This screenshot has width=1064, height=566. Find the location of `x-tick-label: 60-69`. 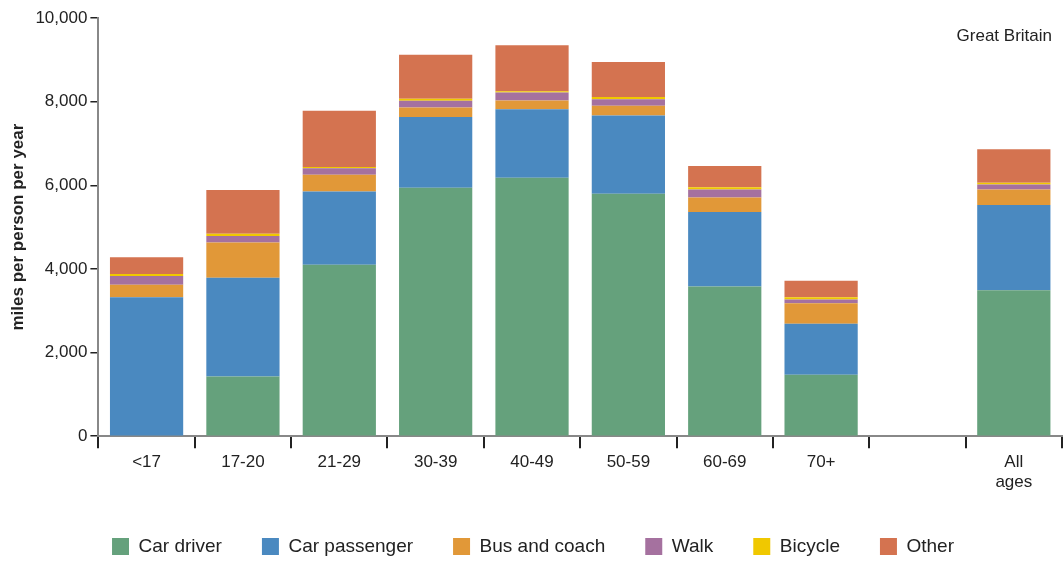

x-tick-label: 60-69 is located at coordinates (725, 462).